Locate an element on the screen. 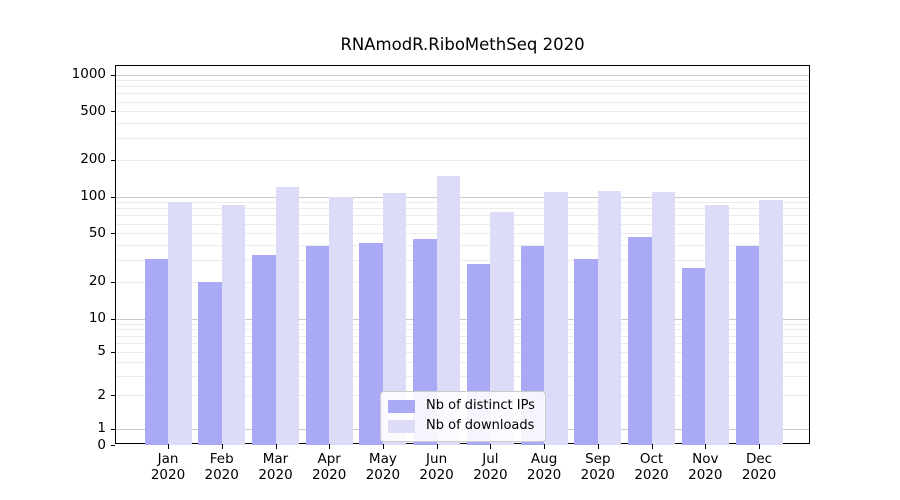 This screenshot has height=500, width=900. chart-title: RNAmodR.RiboMethSeq 2020 is located at coordinates (462, 44).